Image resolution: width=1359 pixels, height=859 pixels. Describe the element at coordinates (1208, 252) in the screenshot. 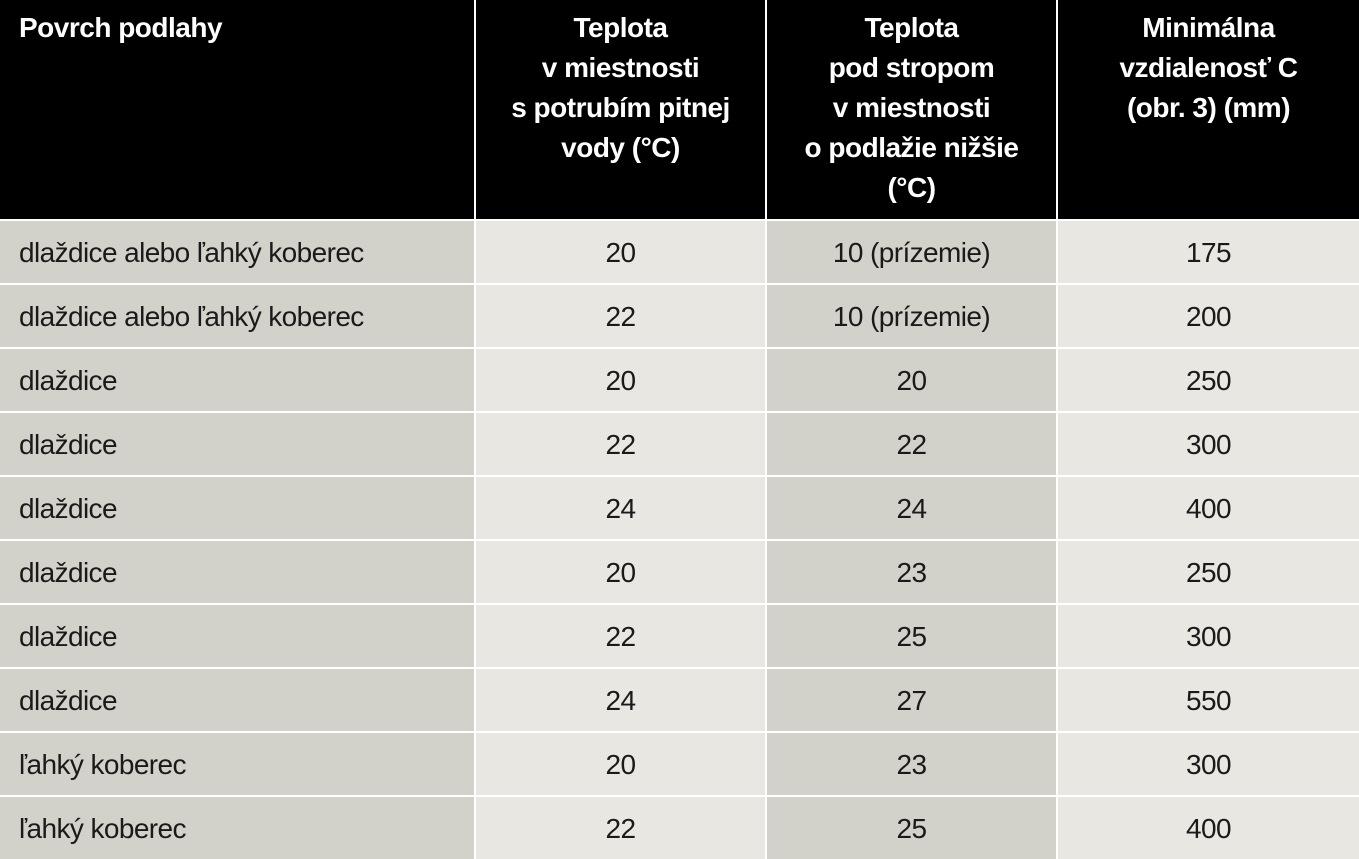

I see `table-cell: 175` at that location.